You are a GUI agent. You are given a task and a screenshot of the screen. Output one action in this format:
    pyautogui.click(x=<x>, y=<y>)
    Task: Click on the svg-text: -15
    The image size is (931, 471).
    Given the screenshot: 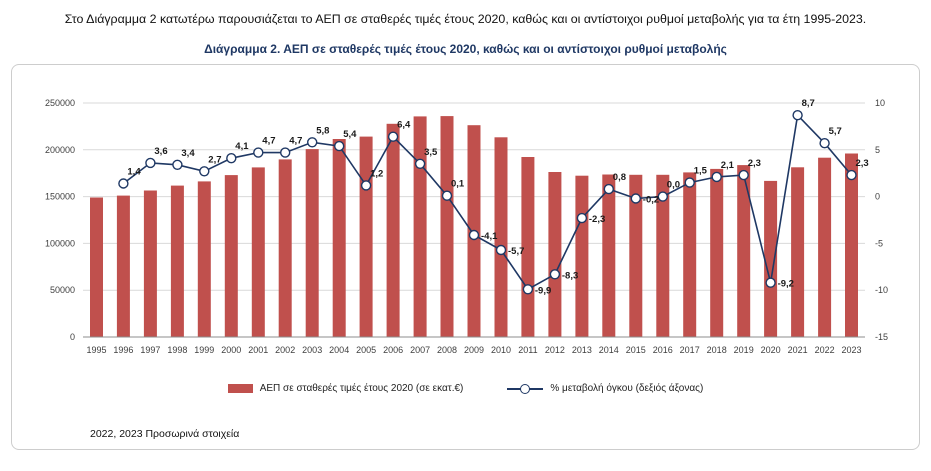 What is the action you would take?
    pyautogui.click(x=881, y=337)
    